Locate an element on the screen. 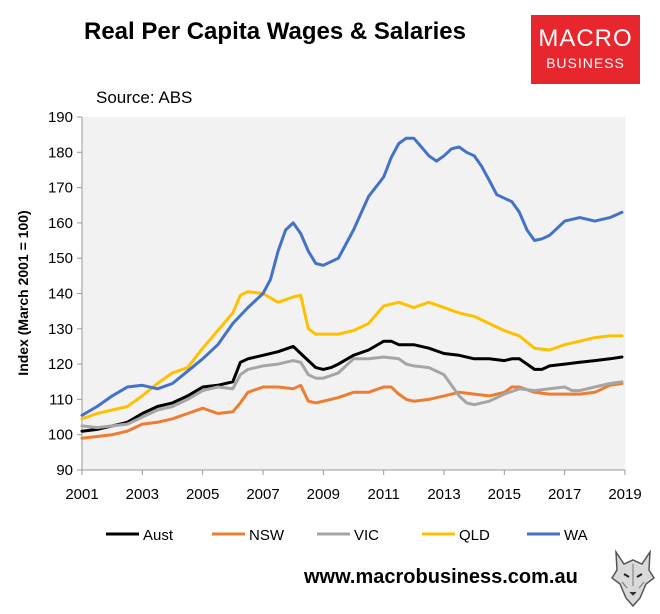 This screenshot has width=660, height=614. y-axis-label: Index (March 2001 = 100) is located at coordinates (23, 292).